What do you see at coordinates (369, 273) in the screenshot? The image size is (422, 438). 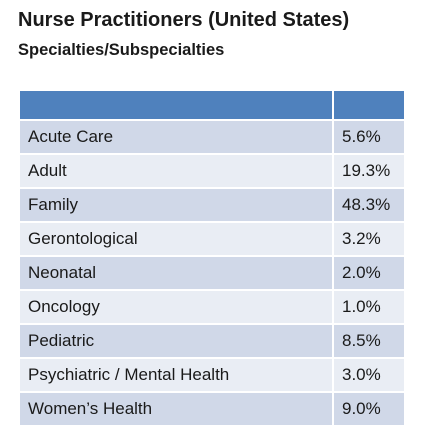 I see `percent-cell: 2.0%` at bounding box center [369, 273].